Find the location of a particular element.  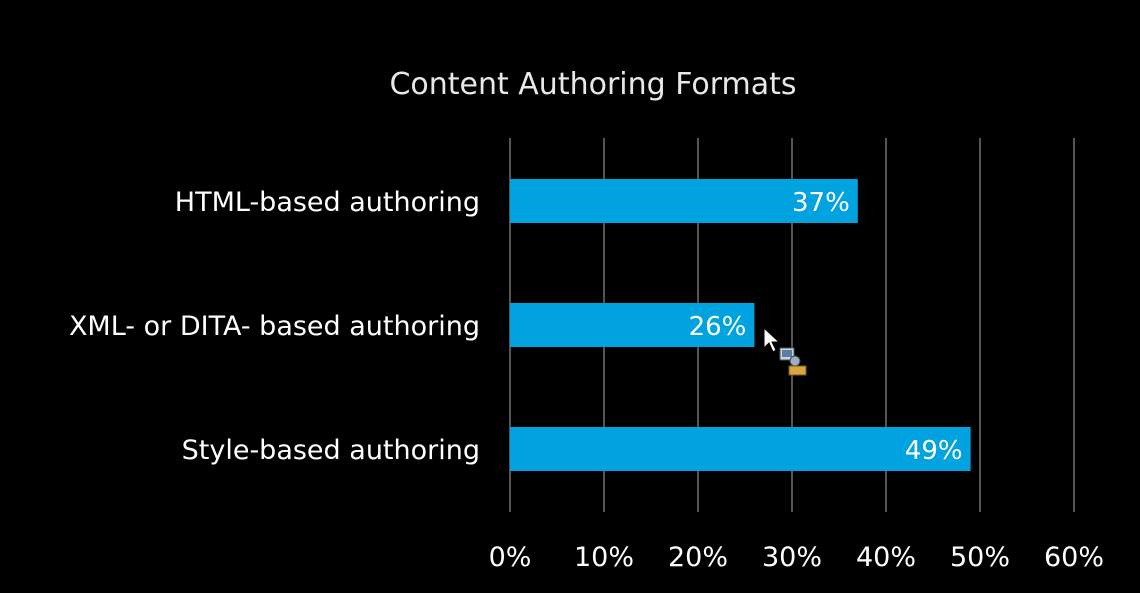

data-label: 26% is located at coordinates (718, 327).